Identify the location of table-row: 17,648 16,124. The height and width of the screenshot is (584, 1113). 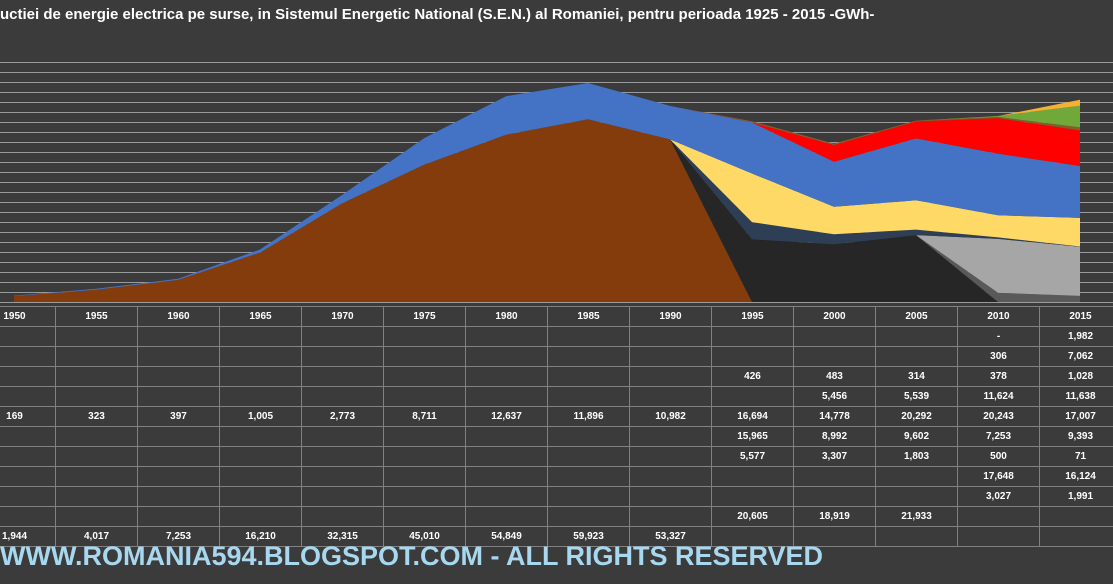
(556, 476).